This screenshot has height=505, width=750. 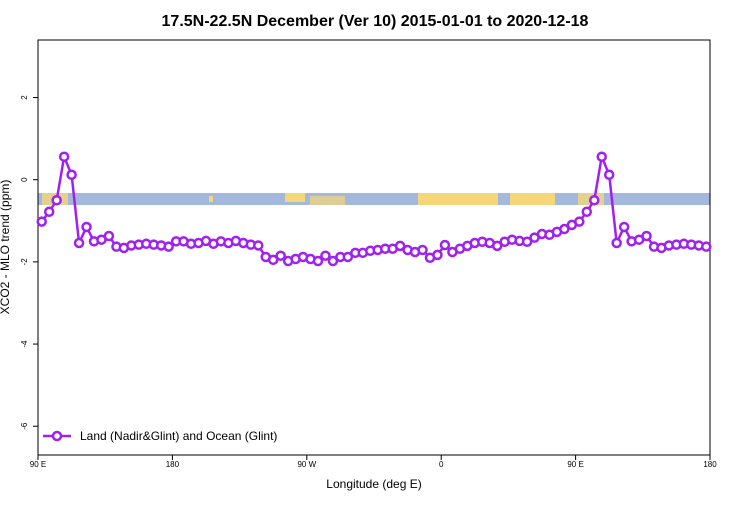 What do you see at coordinates (24, 426) in the screenshot?
I see `y-tick-label: -6` at bounding box center [24, 426].